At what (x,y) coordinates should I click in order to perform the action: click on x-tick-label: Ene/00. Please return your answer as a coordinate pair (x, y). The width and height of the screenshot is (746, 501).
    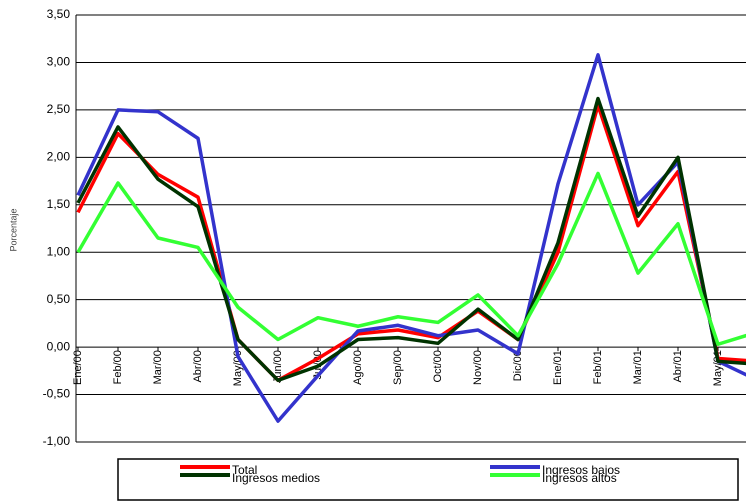
    Looking at the image, I should click on (78, 367).